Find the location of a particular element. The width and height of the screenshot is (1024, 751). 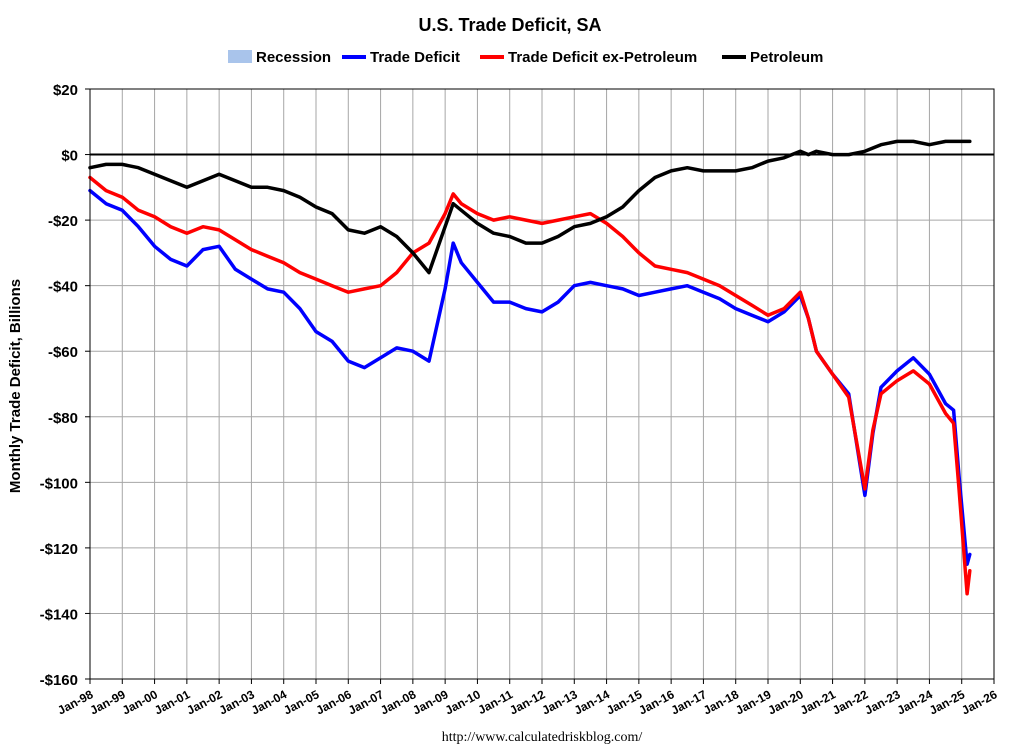

x-tick-label: Jan-26 is located at coordinates (979, 702).